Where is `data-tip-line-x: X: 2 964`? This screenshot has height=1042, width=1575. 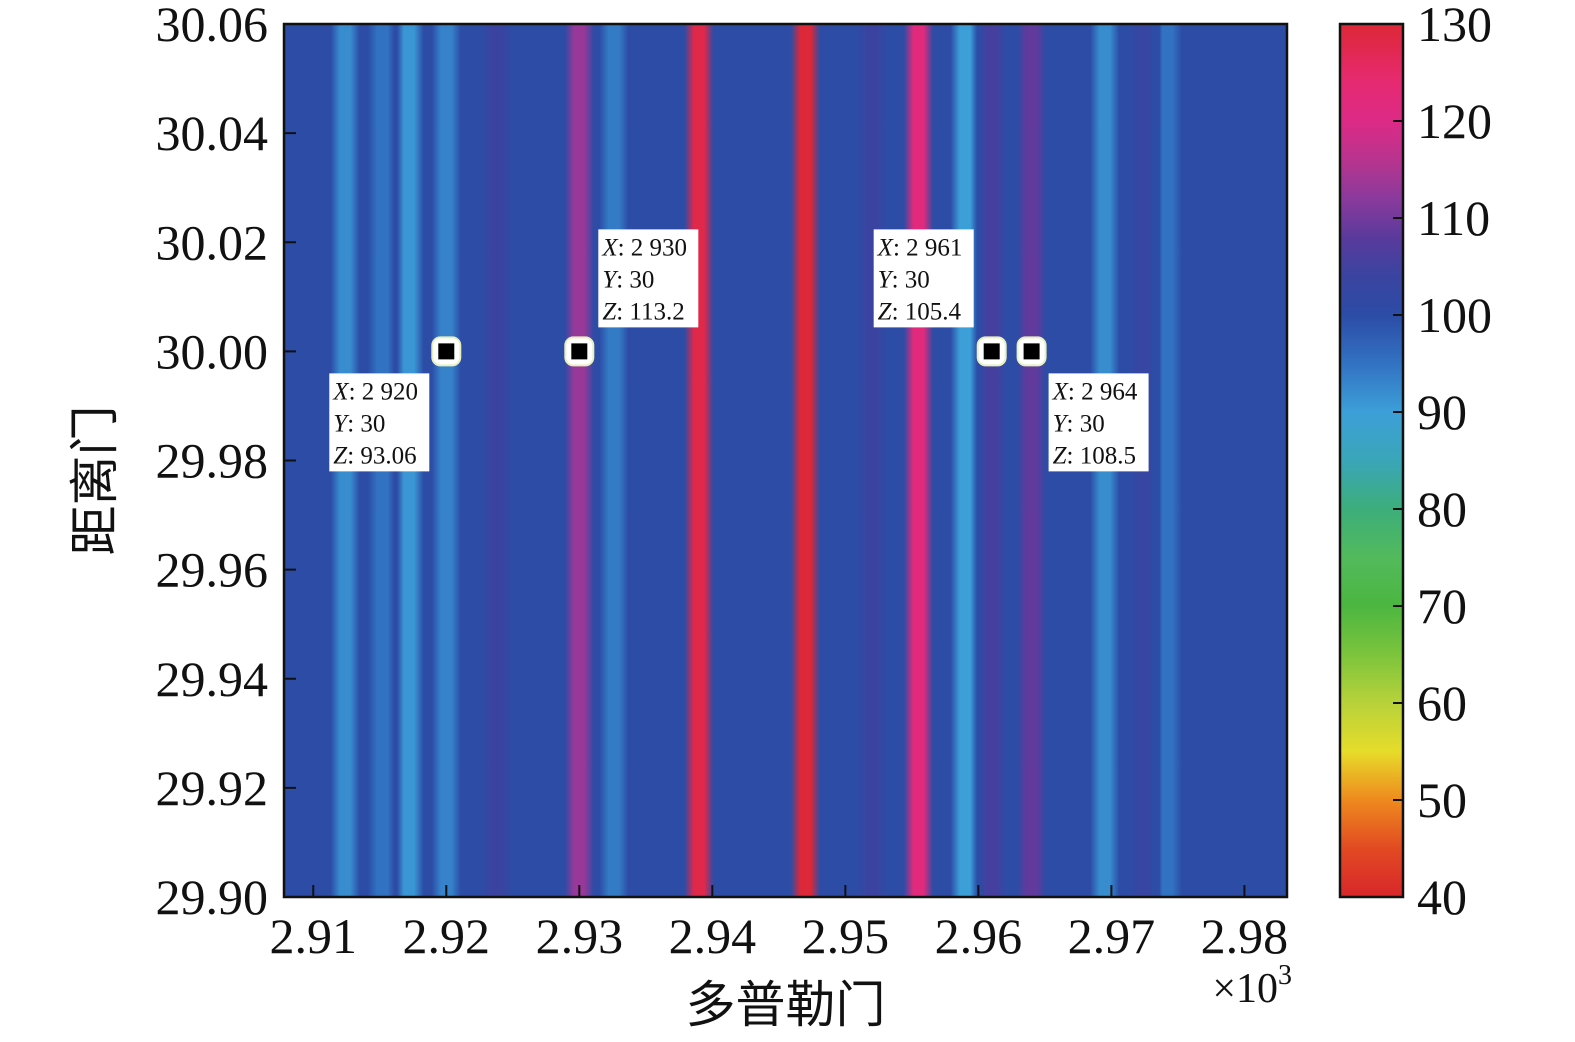 data-tip-line-x: X: 2 964 is located at coordinates (1095, 391).